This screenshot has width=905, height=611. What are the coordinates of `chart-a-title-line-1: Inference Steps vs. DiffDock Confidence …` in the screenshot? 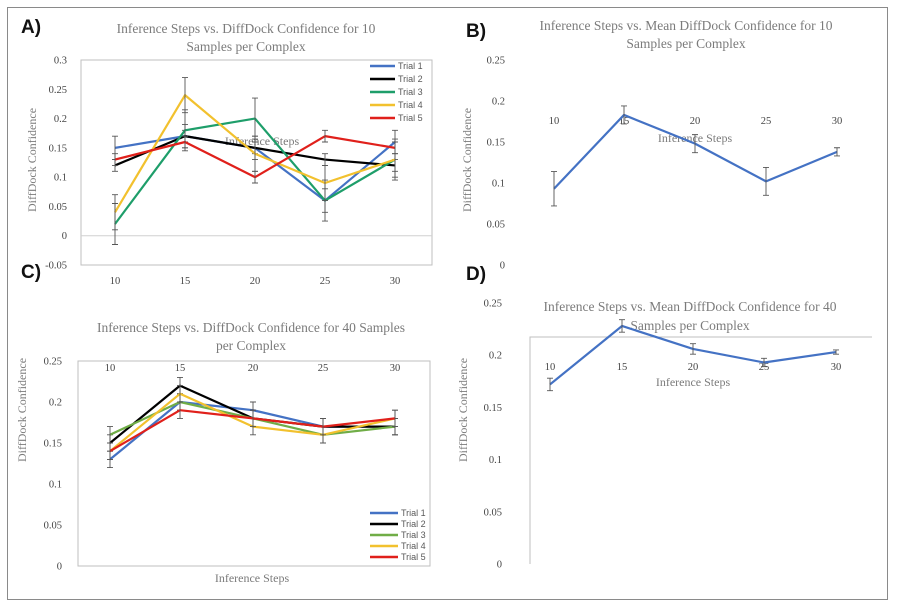 It's located at (246, 28).